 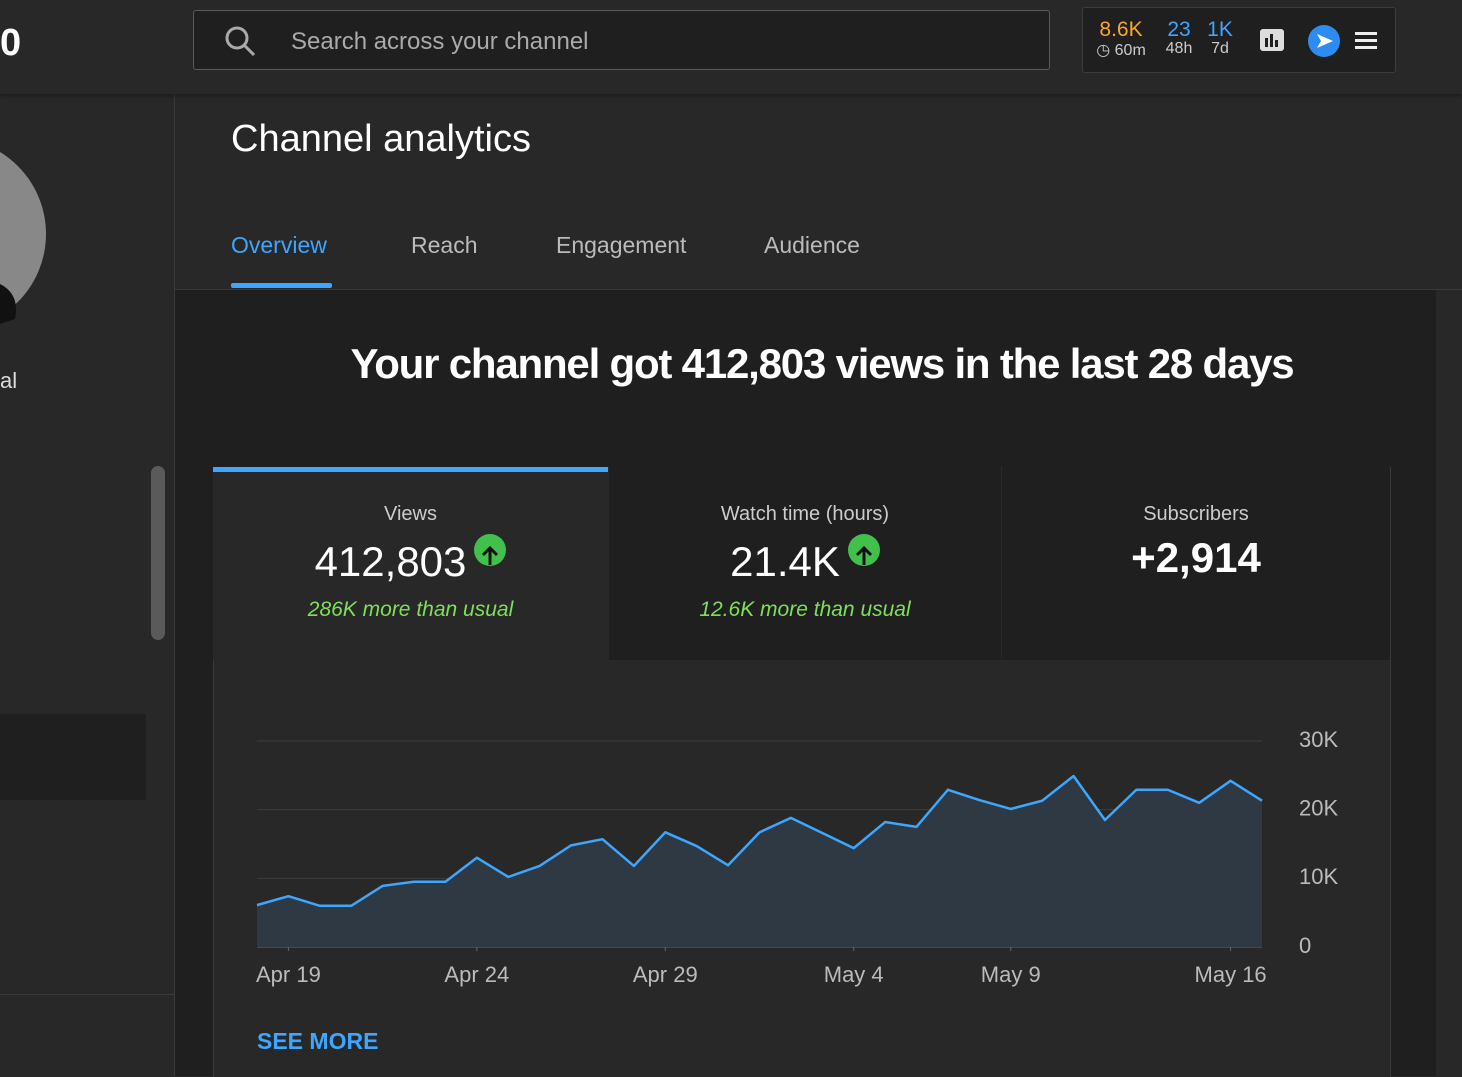 What do you see at coordinates (759, 841) in the screenshot?
I see `line` at bounding box center [759, 841].